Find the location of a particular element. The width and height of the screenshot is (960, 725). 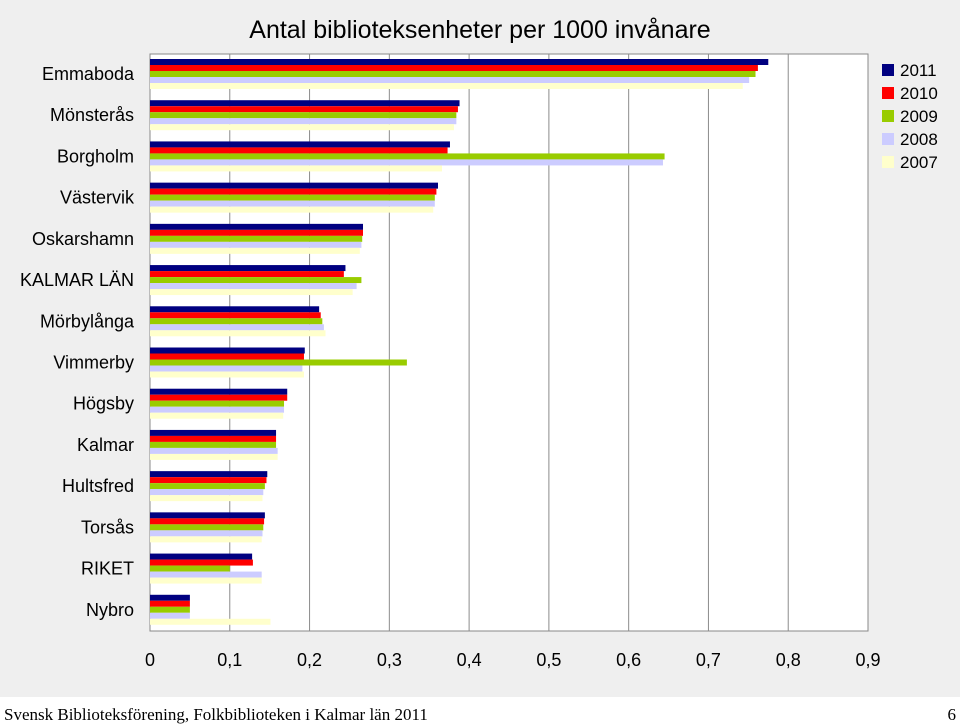

legend-label: 2008 is located at coordinates (919, 139).